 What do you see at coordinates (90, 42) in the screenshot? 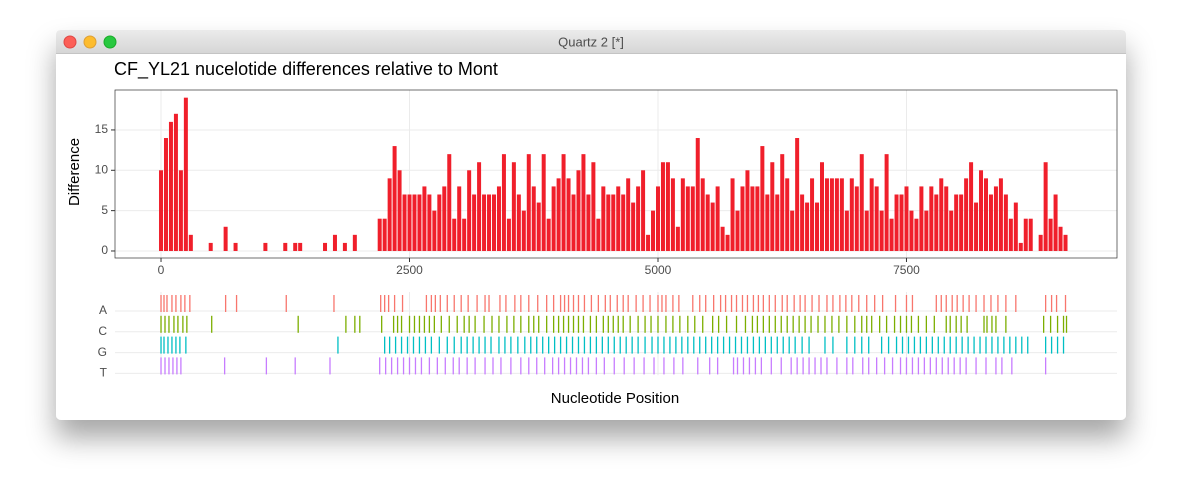
I see `minimize-button` at bounding box center [90, 42].